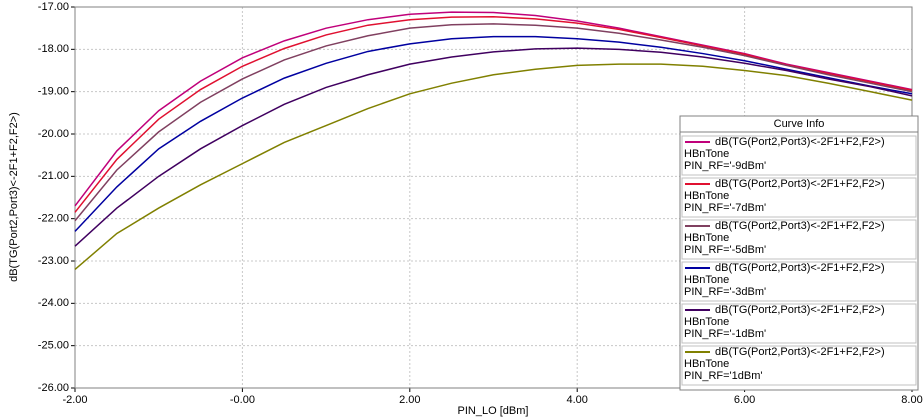 Image resolution: width=924 pixels, height=419 pixels. Describe the element at coordinates (725, 250) in the screenshot. I see `legend-variation: PIN_RF='-5dBm'` at that location.